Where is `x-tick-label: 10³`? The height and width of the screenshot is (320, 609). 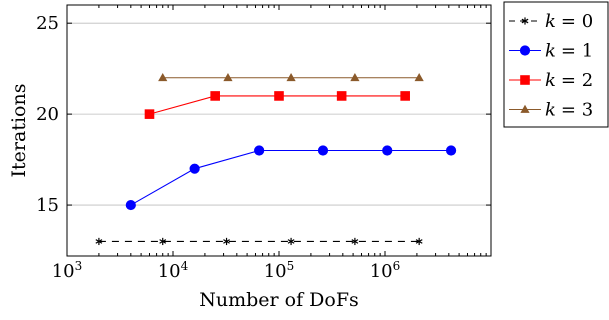
x-tick-label: 10³ is located at coordinates (67, 270).